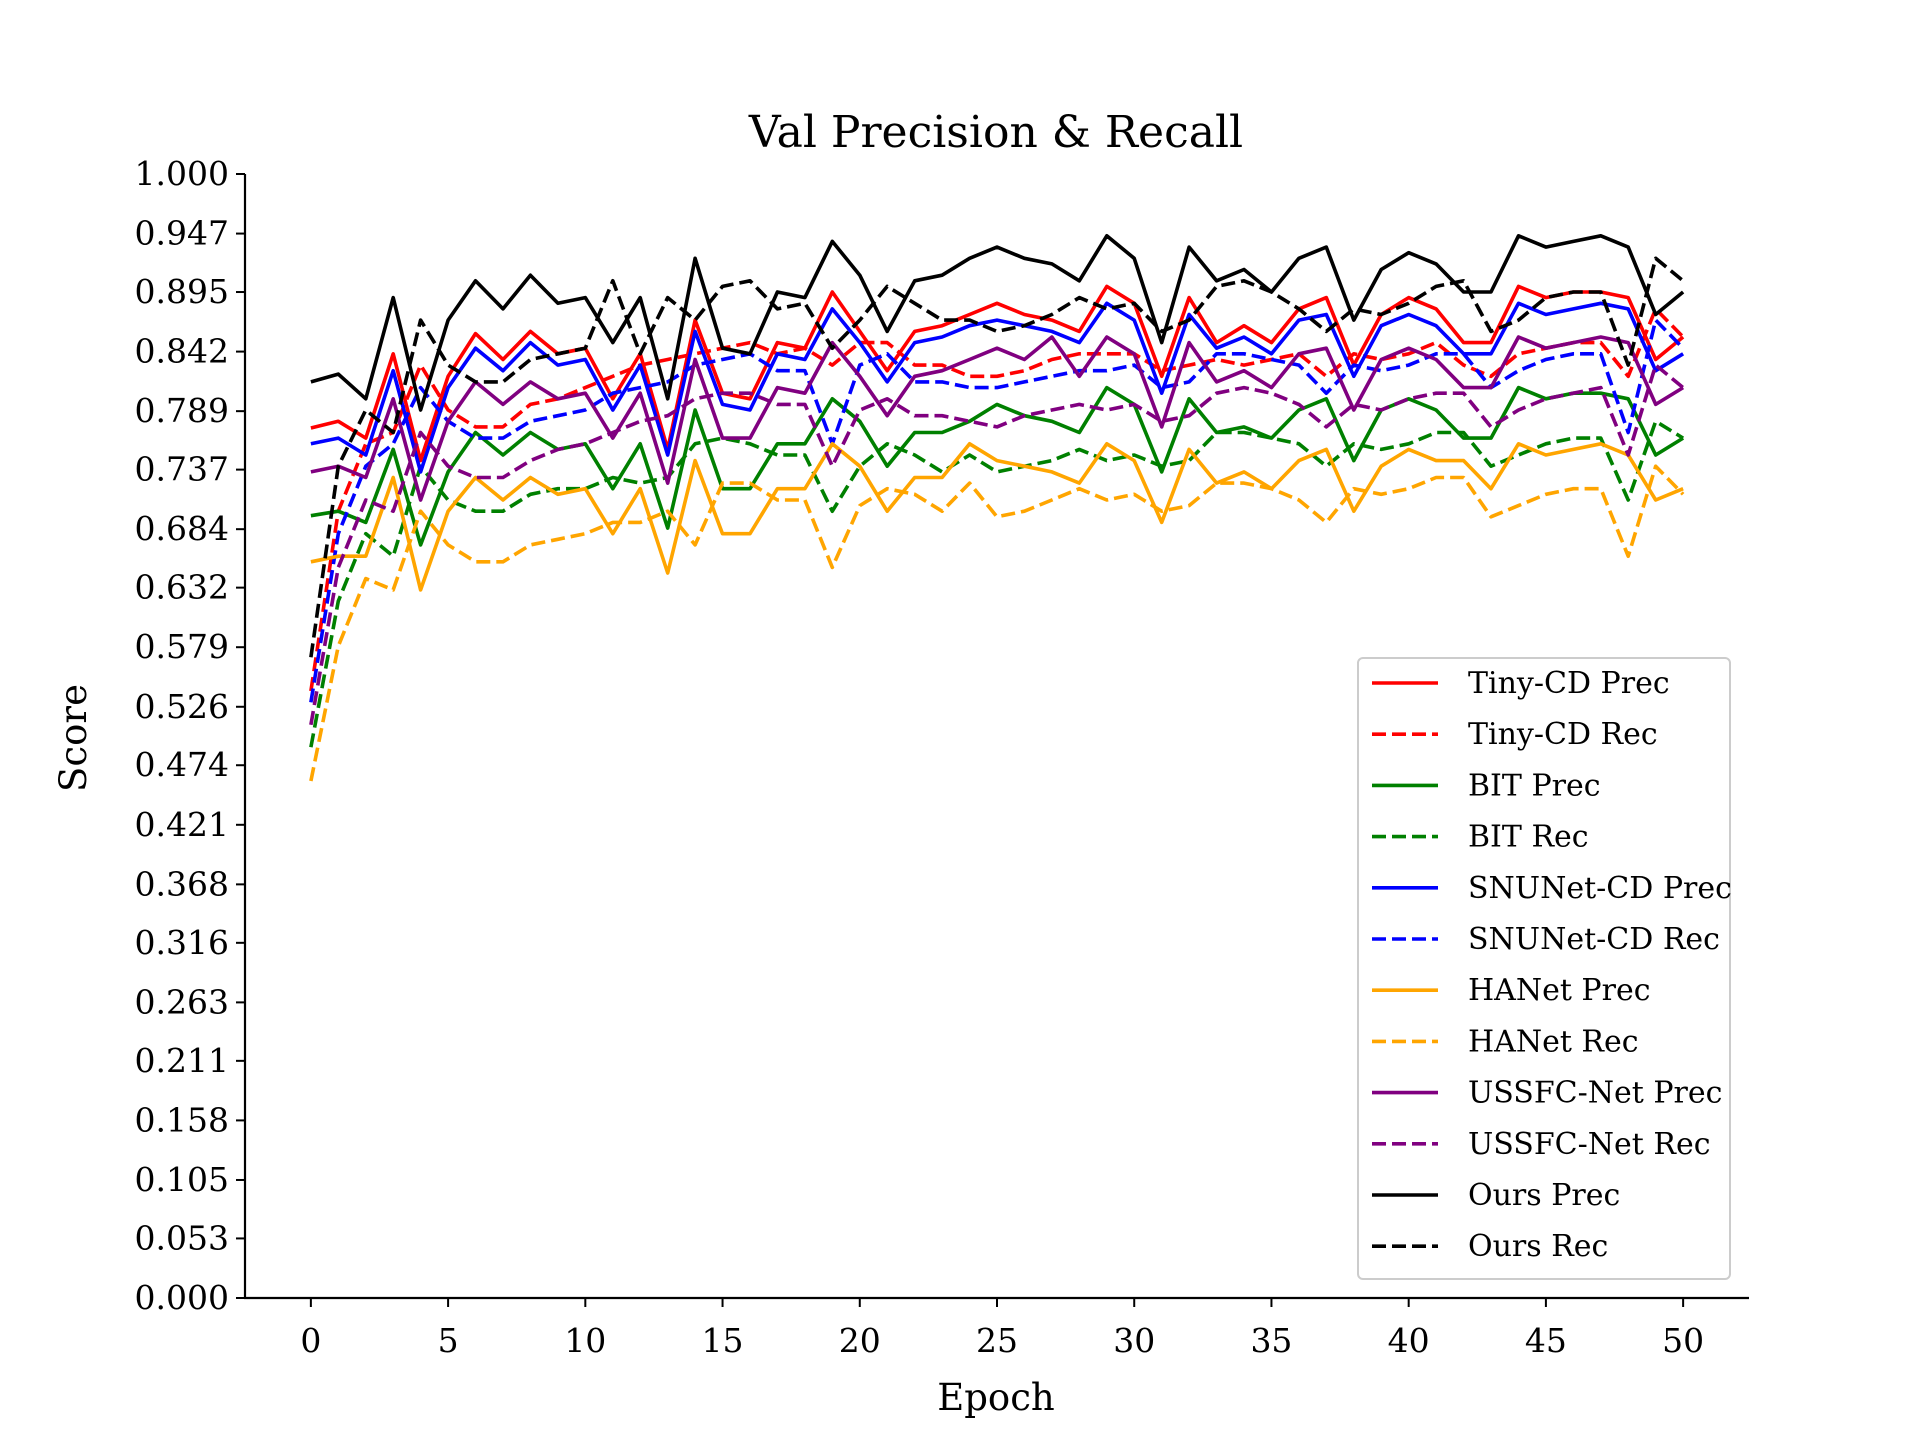 The height and width of the screenshot is (1440, 1920). What do you see at coordinates (182, 528) in the screenshot?
I see `y-tick-label: 0.684` at bounding box center [182, 528].